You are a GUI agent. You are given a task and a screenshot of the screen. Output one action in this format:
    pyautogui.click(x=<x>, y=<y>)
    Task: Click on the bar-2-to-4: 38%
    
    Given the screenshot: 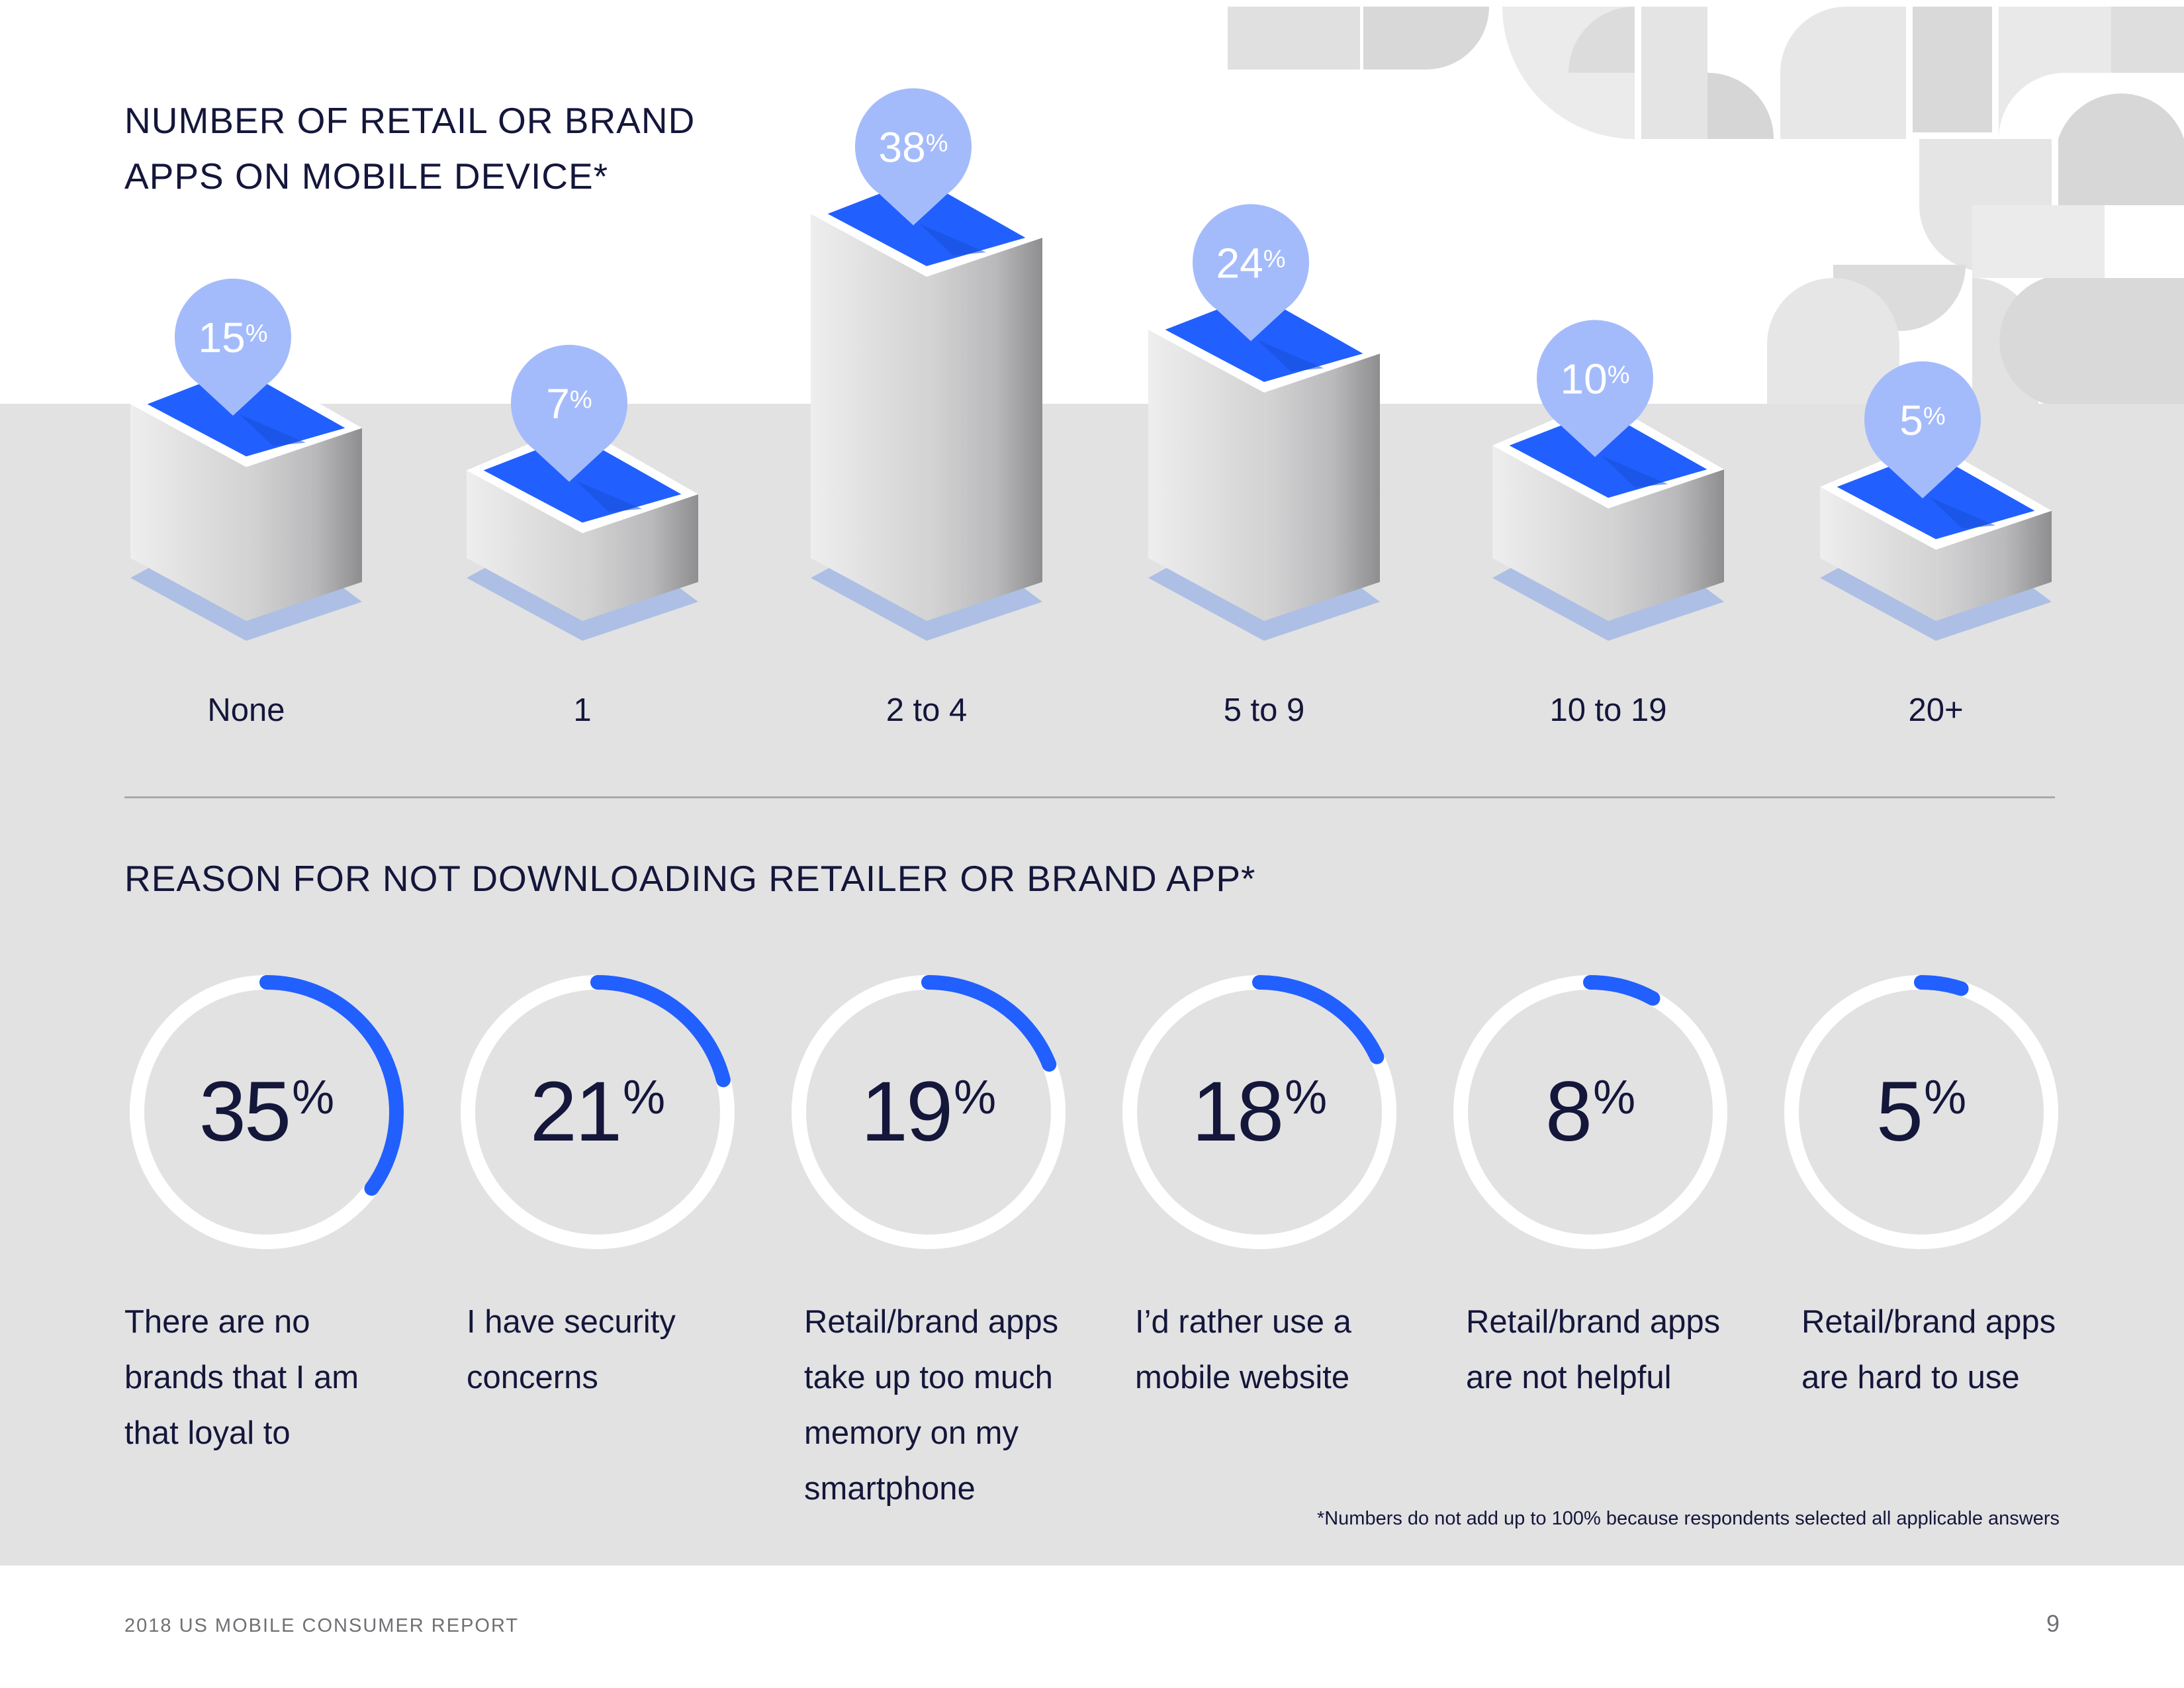 What is the action you would take?
    pyautogui.click(x=926, y=364)
    